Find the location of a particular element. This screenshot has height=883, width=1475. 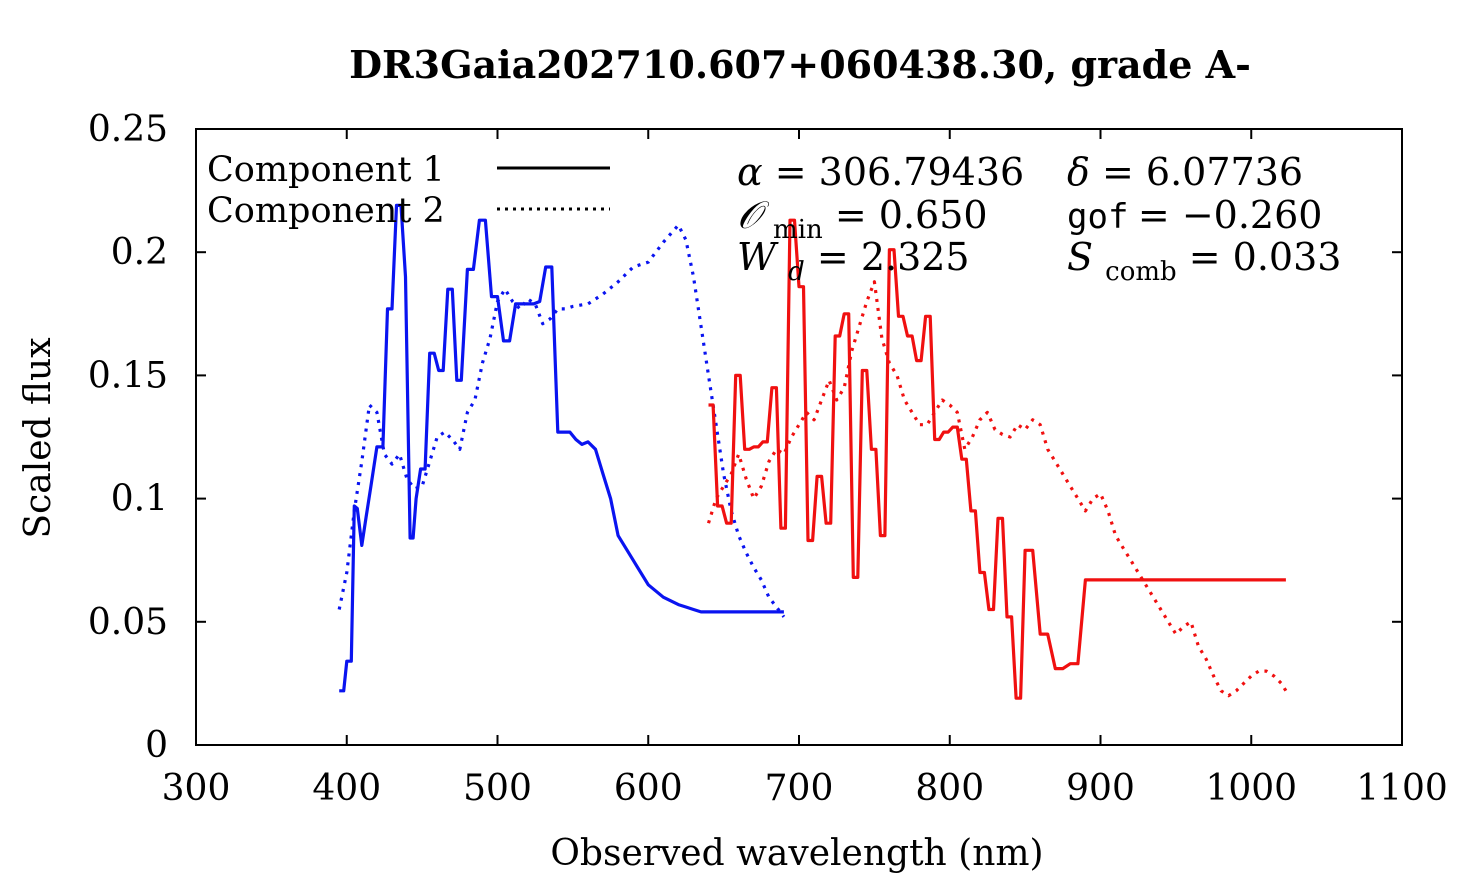

y-tick-label: 0.2 is located at coordinates (139, 252).